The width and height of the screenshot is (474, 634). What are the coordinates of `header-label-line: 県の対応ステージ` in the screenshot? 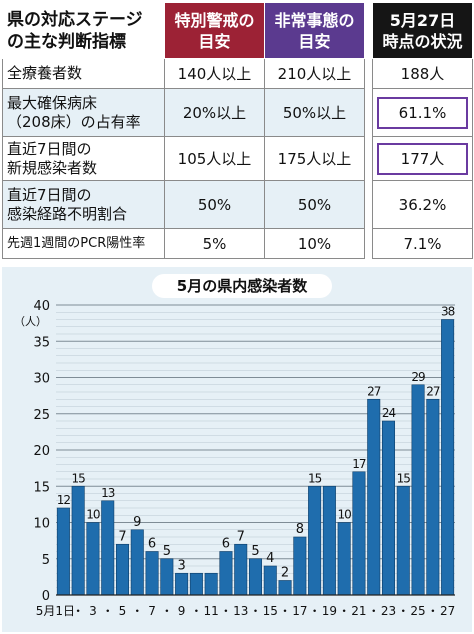 It's located at (75, 19).